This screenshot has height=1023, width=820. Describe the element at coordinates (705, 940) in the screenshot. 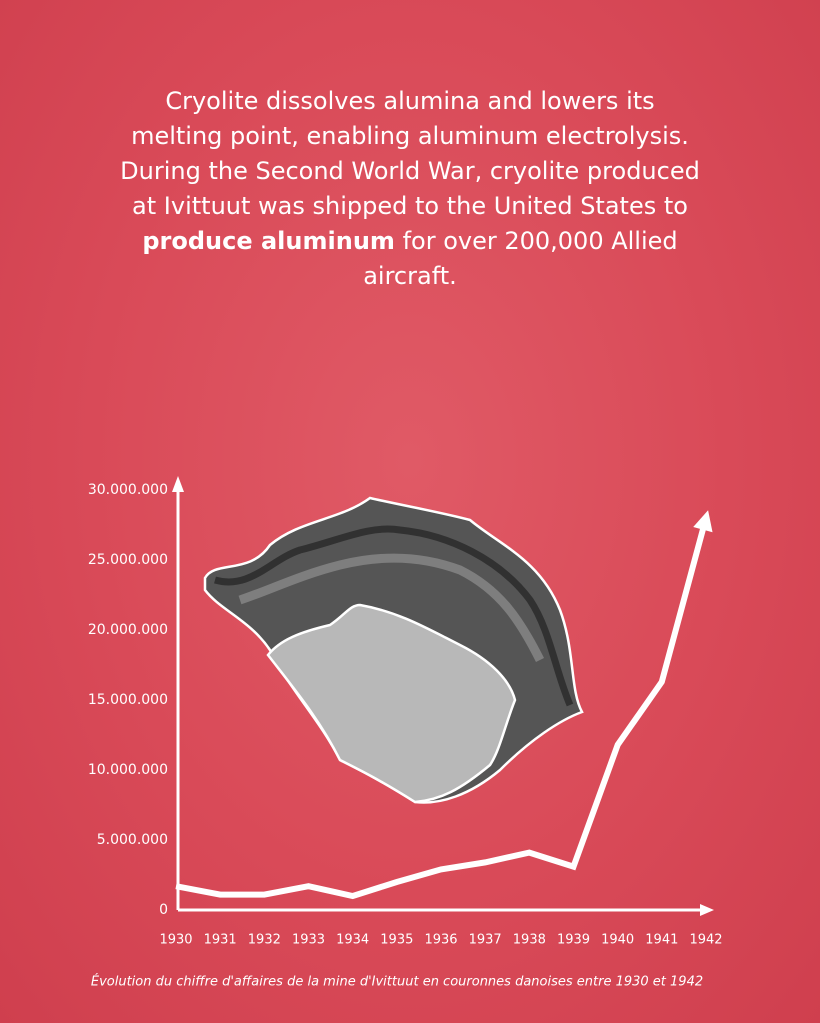

I see `x-tick-label: 1942` at that location.